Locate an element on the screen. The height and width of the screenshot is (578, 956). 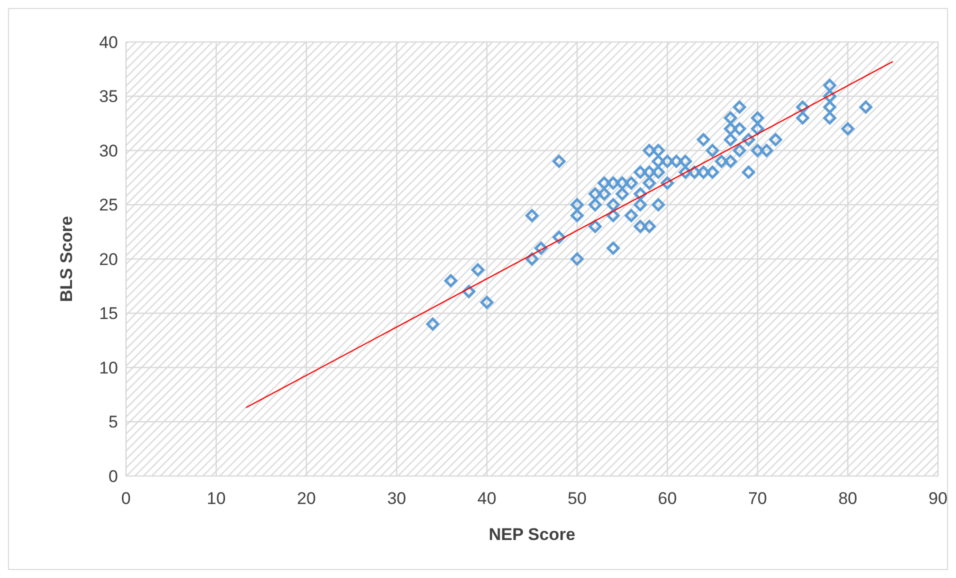
x-tick-label: 20 is located at coordinates (306, 498).